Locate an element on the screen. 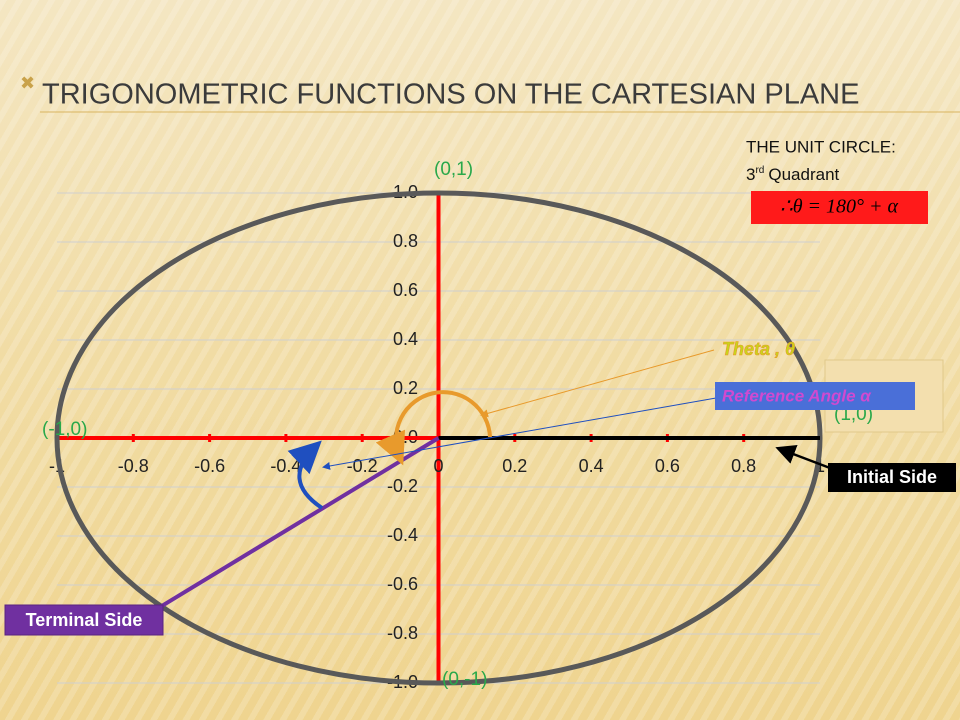 This screenshot has width=960, height=720. theta-arc is located at coordinates (433, 428).